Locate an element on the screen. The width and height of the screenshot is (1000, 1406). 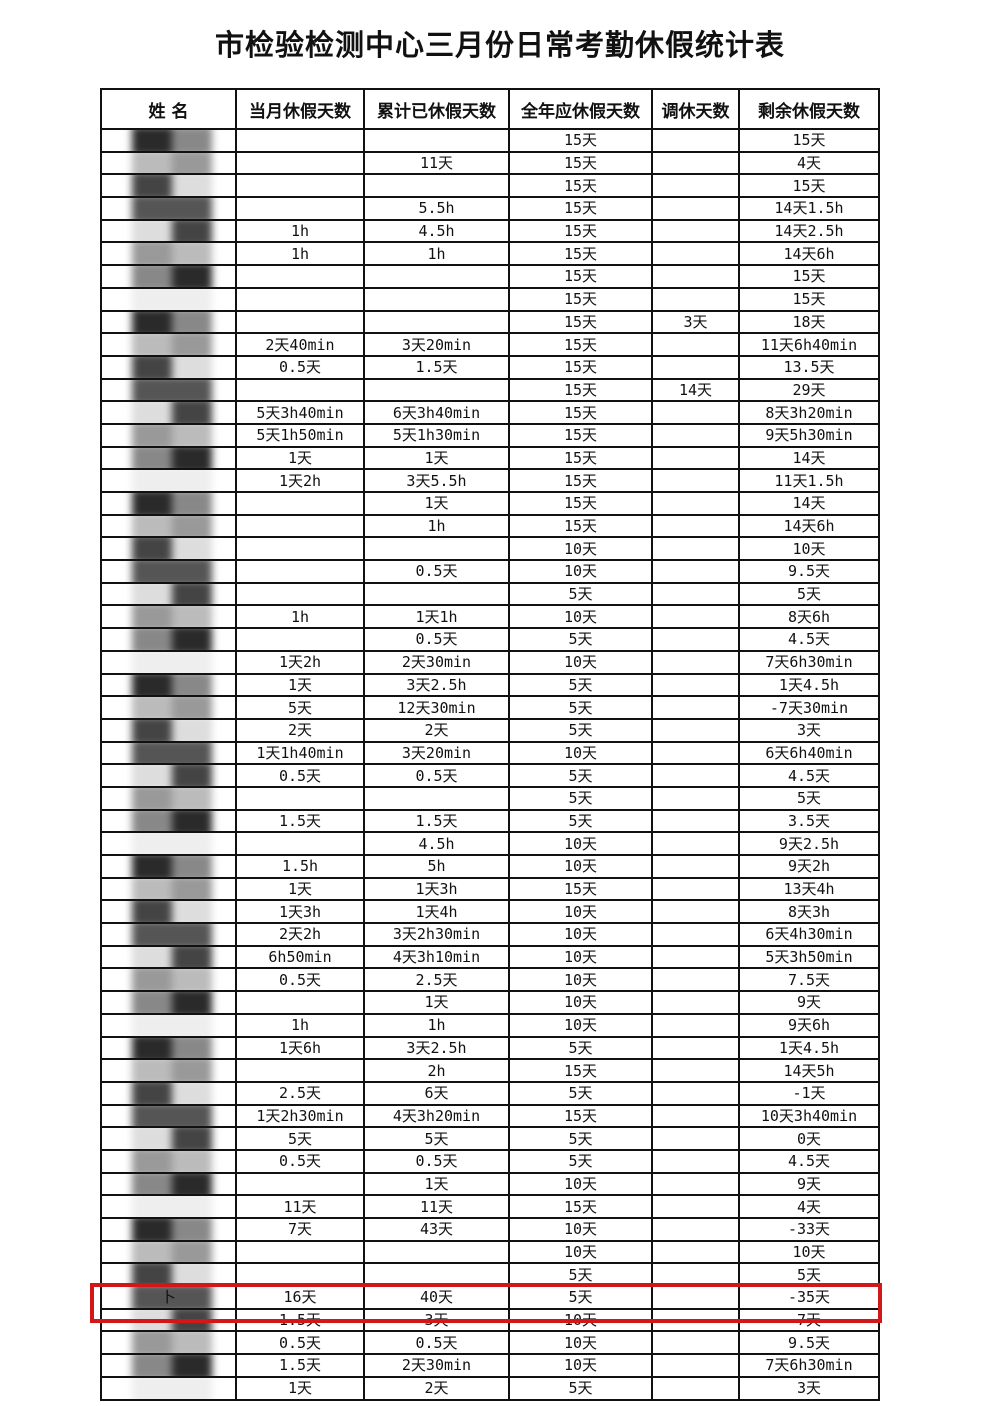
remaining-cell: 8天3h20min is located at coordinates (809, 412).